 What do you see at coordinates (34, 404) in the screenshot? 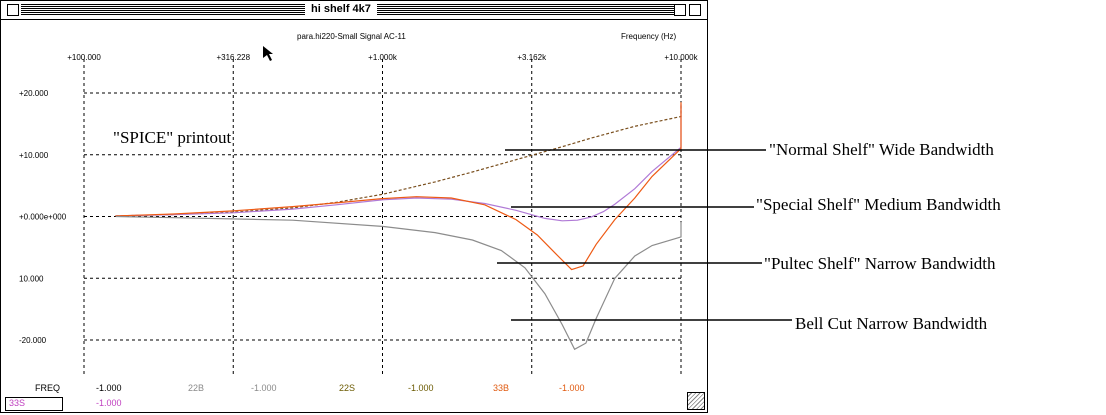
I see `trace-33s-box: 33S` at bounding box center [34, 404].